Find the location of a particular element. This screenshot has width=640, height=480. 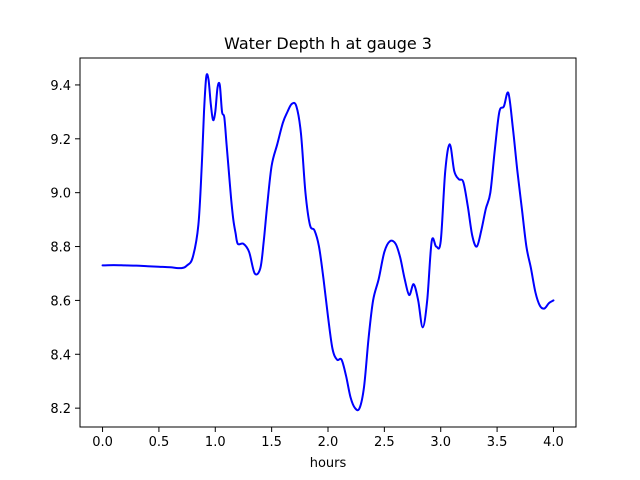

x-tick-label: 1.5 is located at coordinates (271, 442).